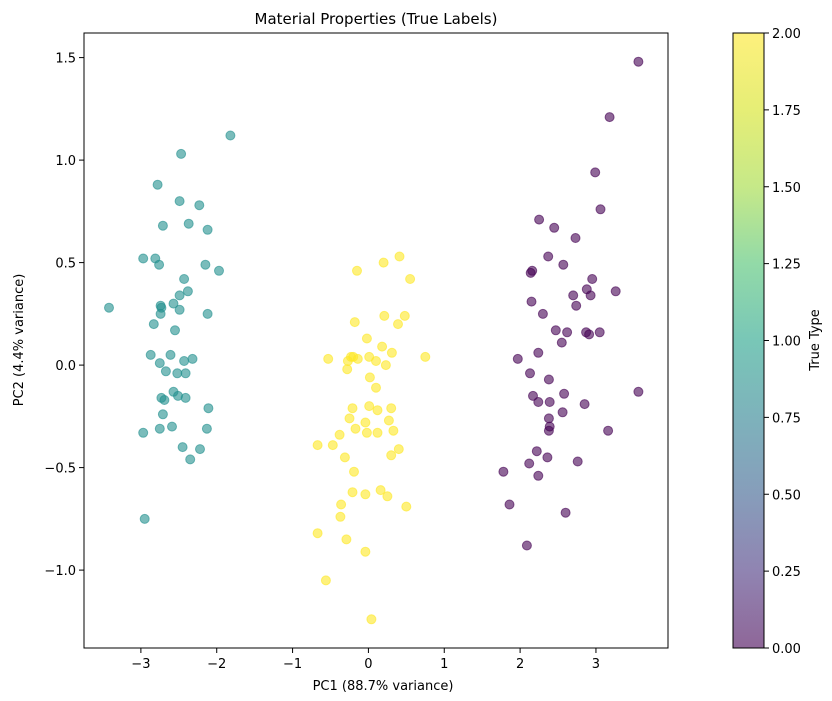 The image size is (832, 701). I want to click on x-tick-label: −3, so click(140, 664).